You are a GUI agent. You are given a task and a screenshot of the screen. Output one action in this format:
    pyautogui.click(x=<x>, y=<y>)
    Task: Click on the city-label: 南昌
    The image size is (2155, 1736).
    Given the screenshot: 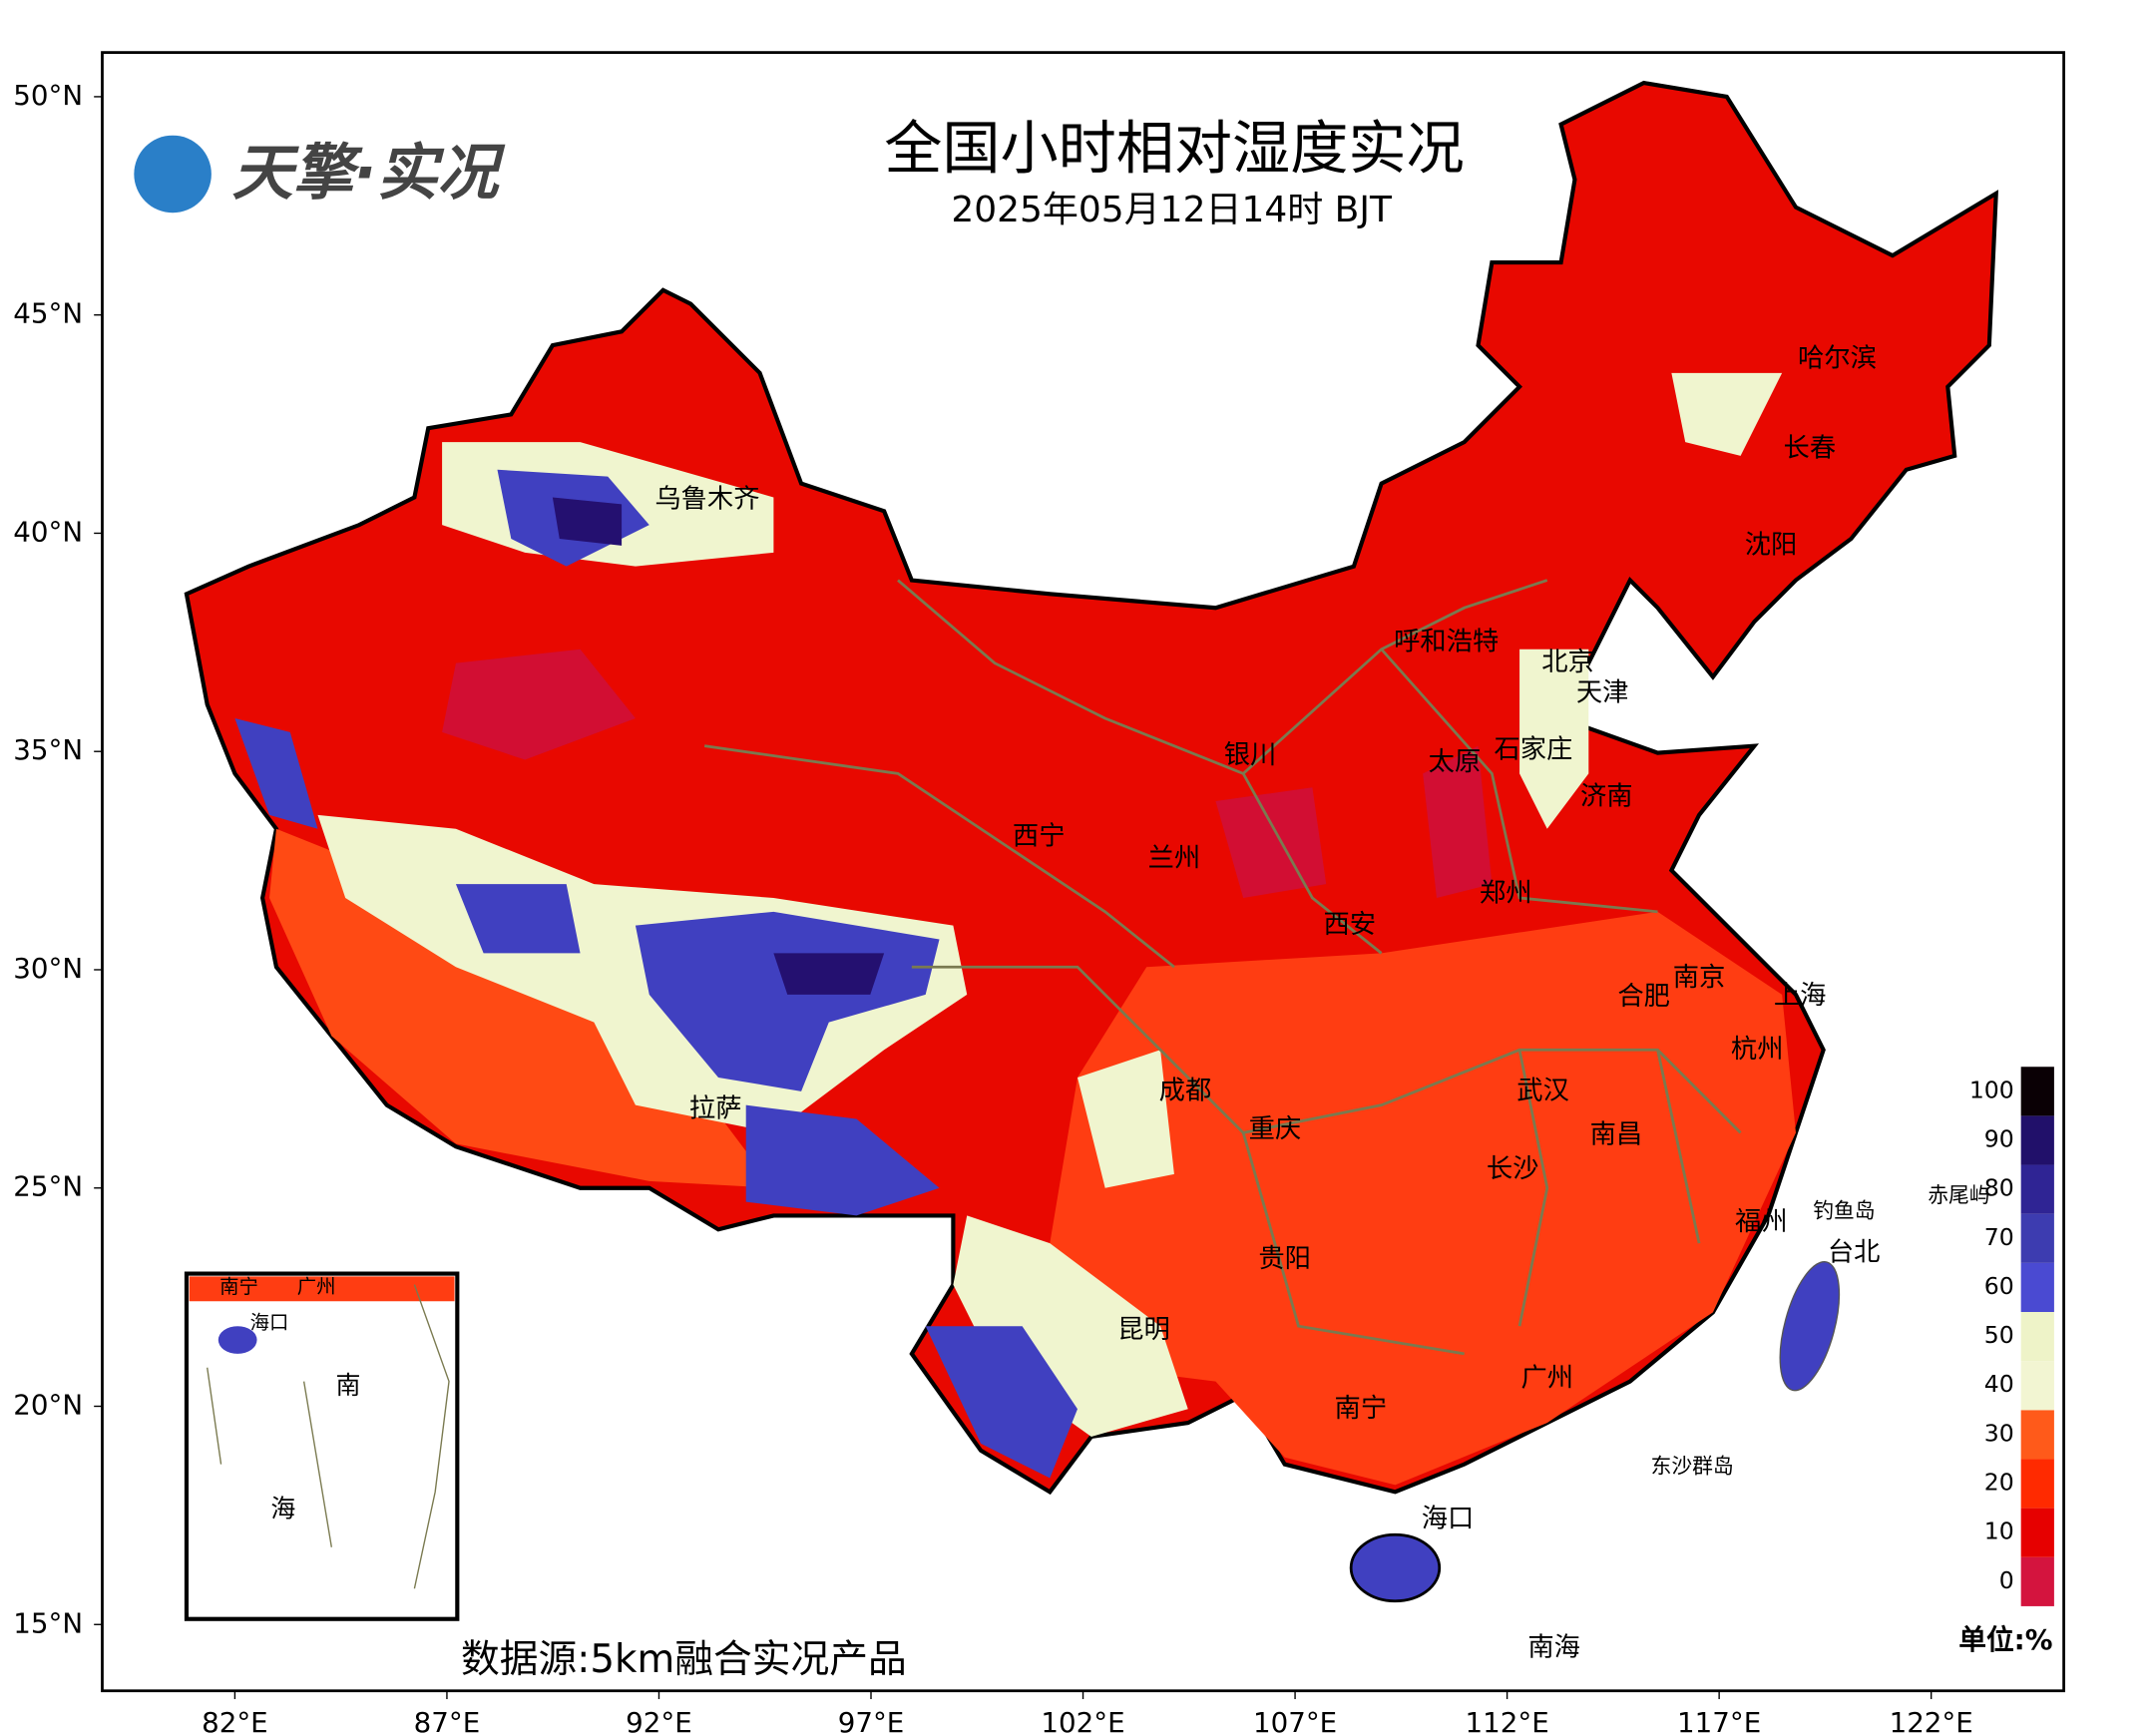 What is the action you would take?
    pyautogui.click(x=1616, y=1135)
    